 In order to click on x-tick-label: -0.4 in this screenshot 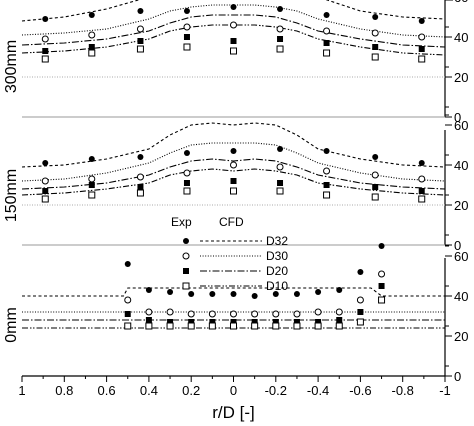, I will do `click(318, 390)`.